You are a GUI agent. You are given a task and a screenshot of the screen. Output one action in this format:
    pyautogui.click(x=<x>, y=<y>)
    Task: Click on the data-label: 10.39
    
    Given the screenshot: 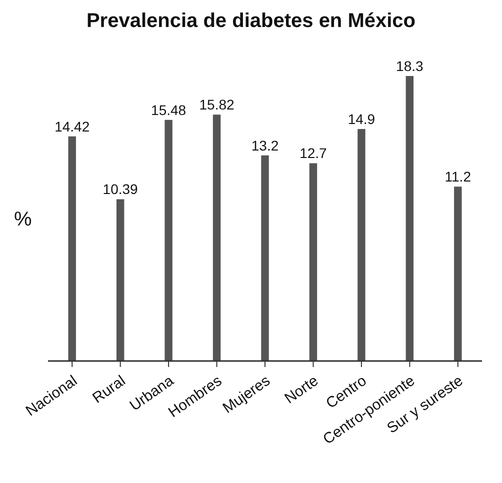 What is the action you would take?
    pyautogui.click(x=120, y=189)
    